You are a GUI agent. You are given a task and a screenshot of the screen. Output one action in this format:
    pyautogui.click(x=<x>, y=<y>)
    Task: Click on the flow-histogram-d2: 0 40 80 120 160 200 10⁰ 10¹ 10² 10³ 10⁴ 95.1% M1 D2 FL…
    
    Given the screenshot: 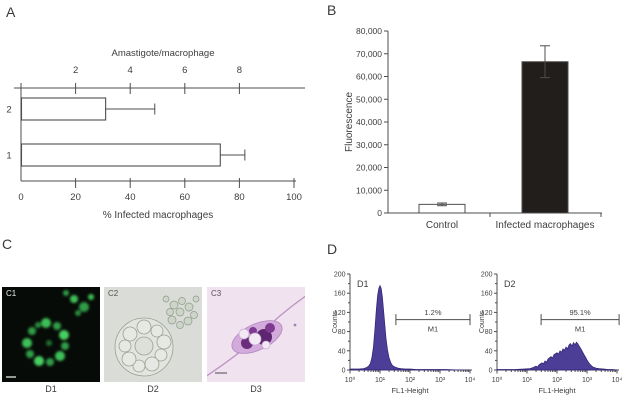 What is the action you would take?
    pyautogui.click(x=550, y=334)
    